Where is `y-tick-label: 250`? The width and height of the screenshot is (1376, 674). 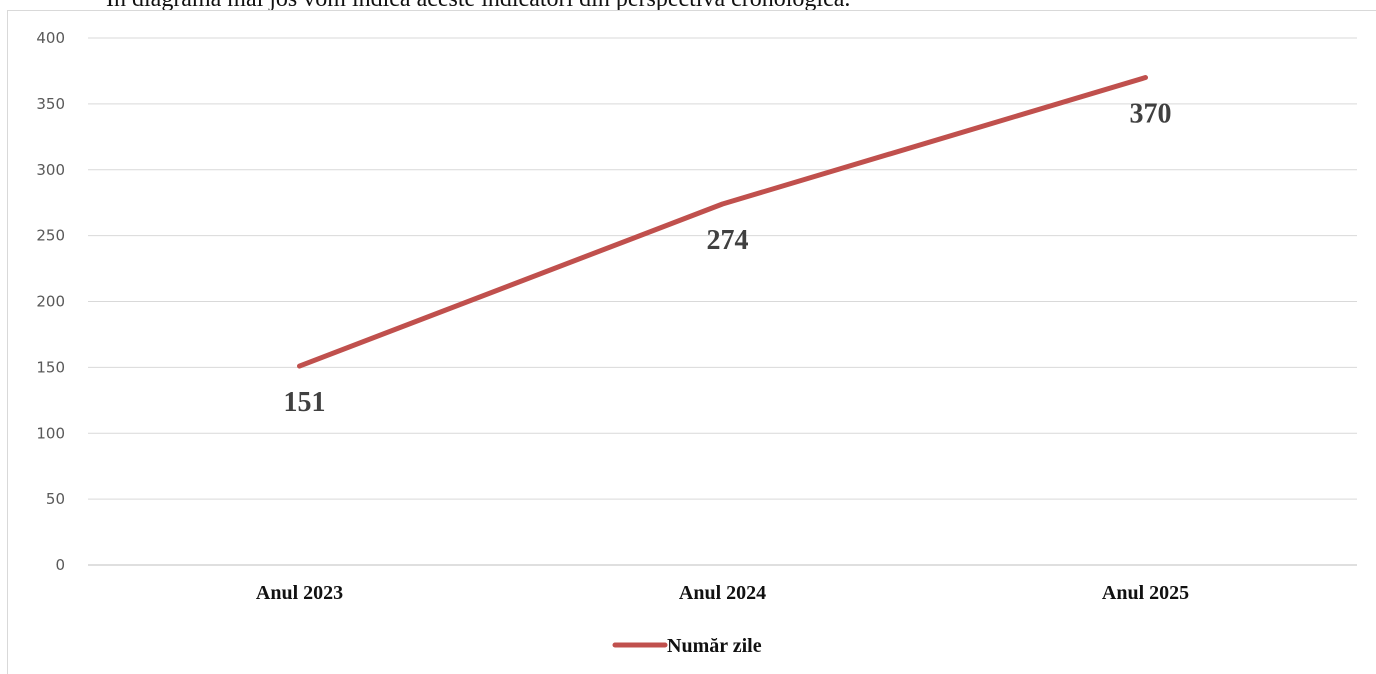
y-tick-label: 250 is located at coordinates (50, 236).